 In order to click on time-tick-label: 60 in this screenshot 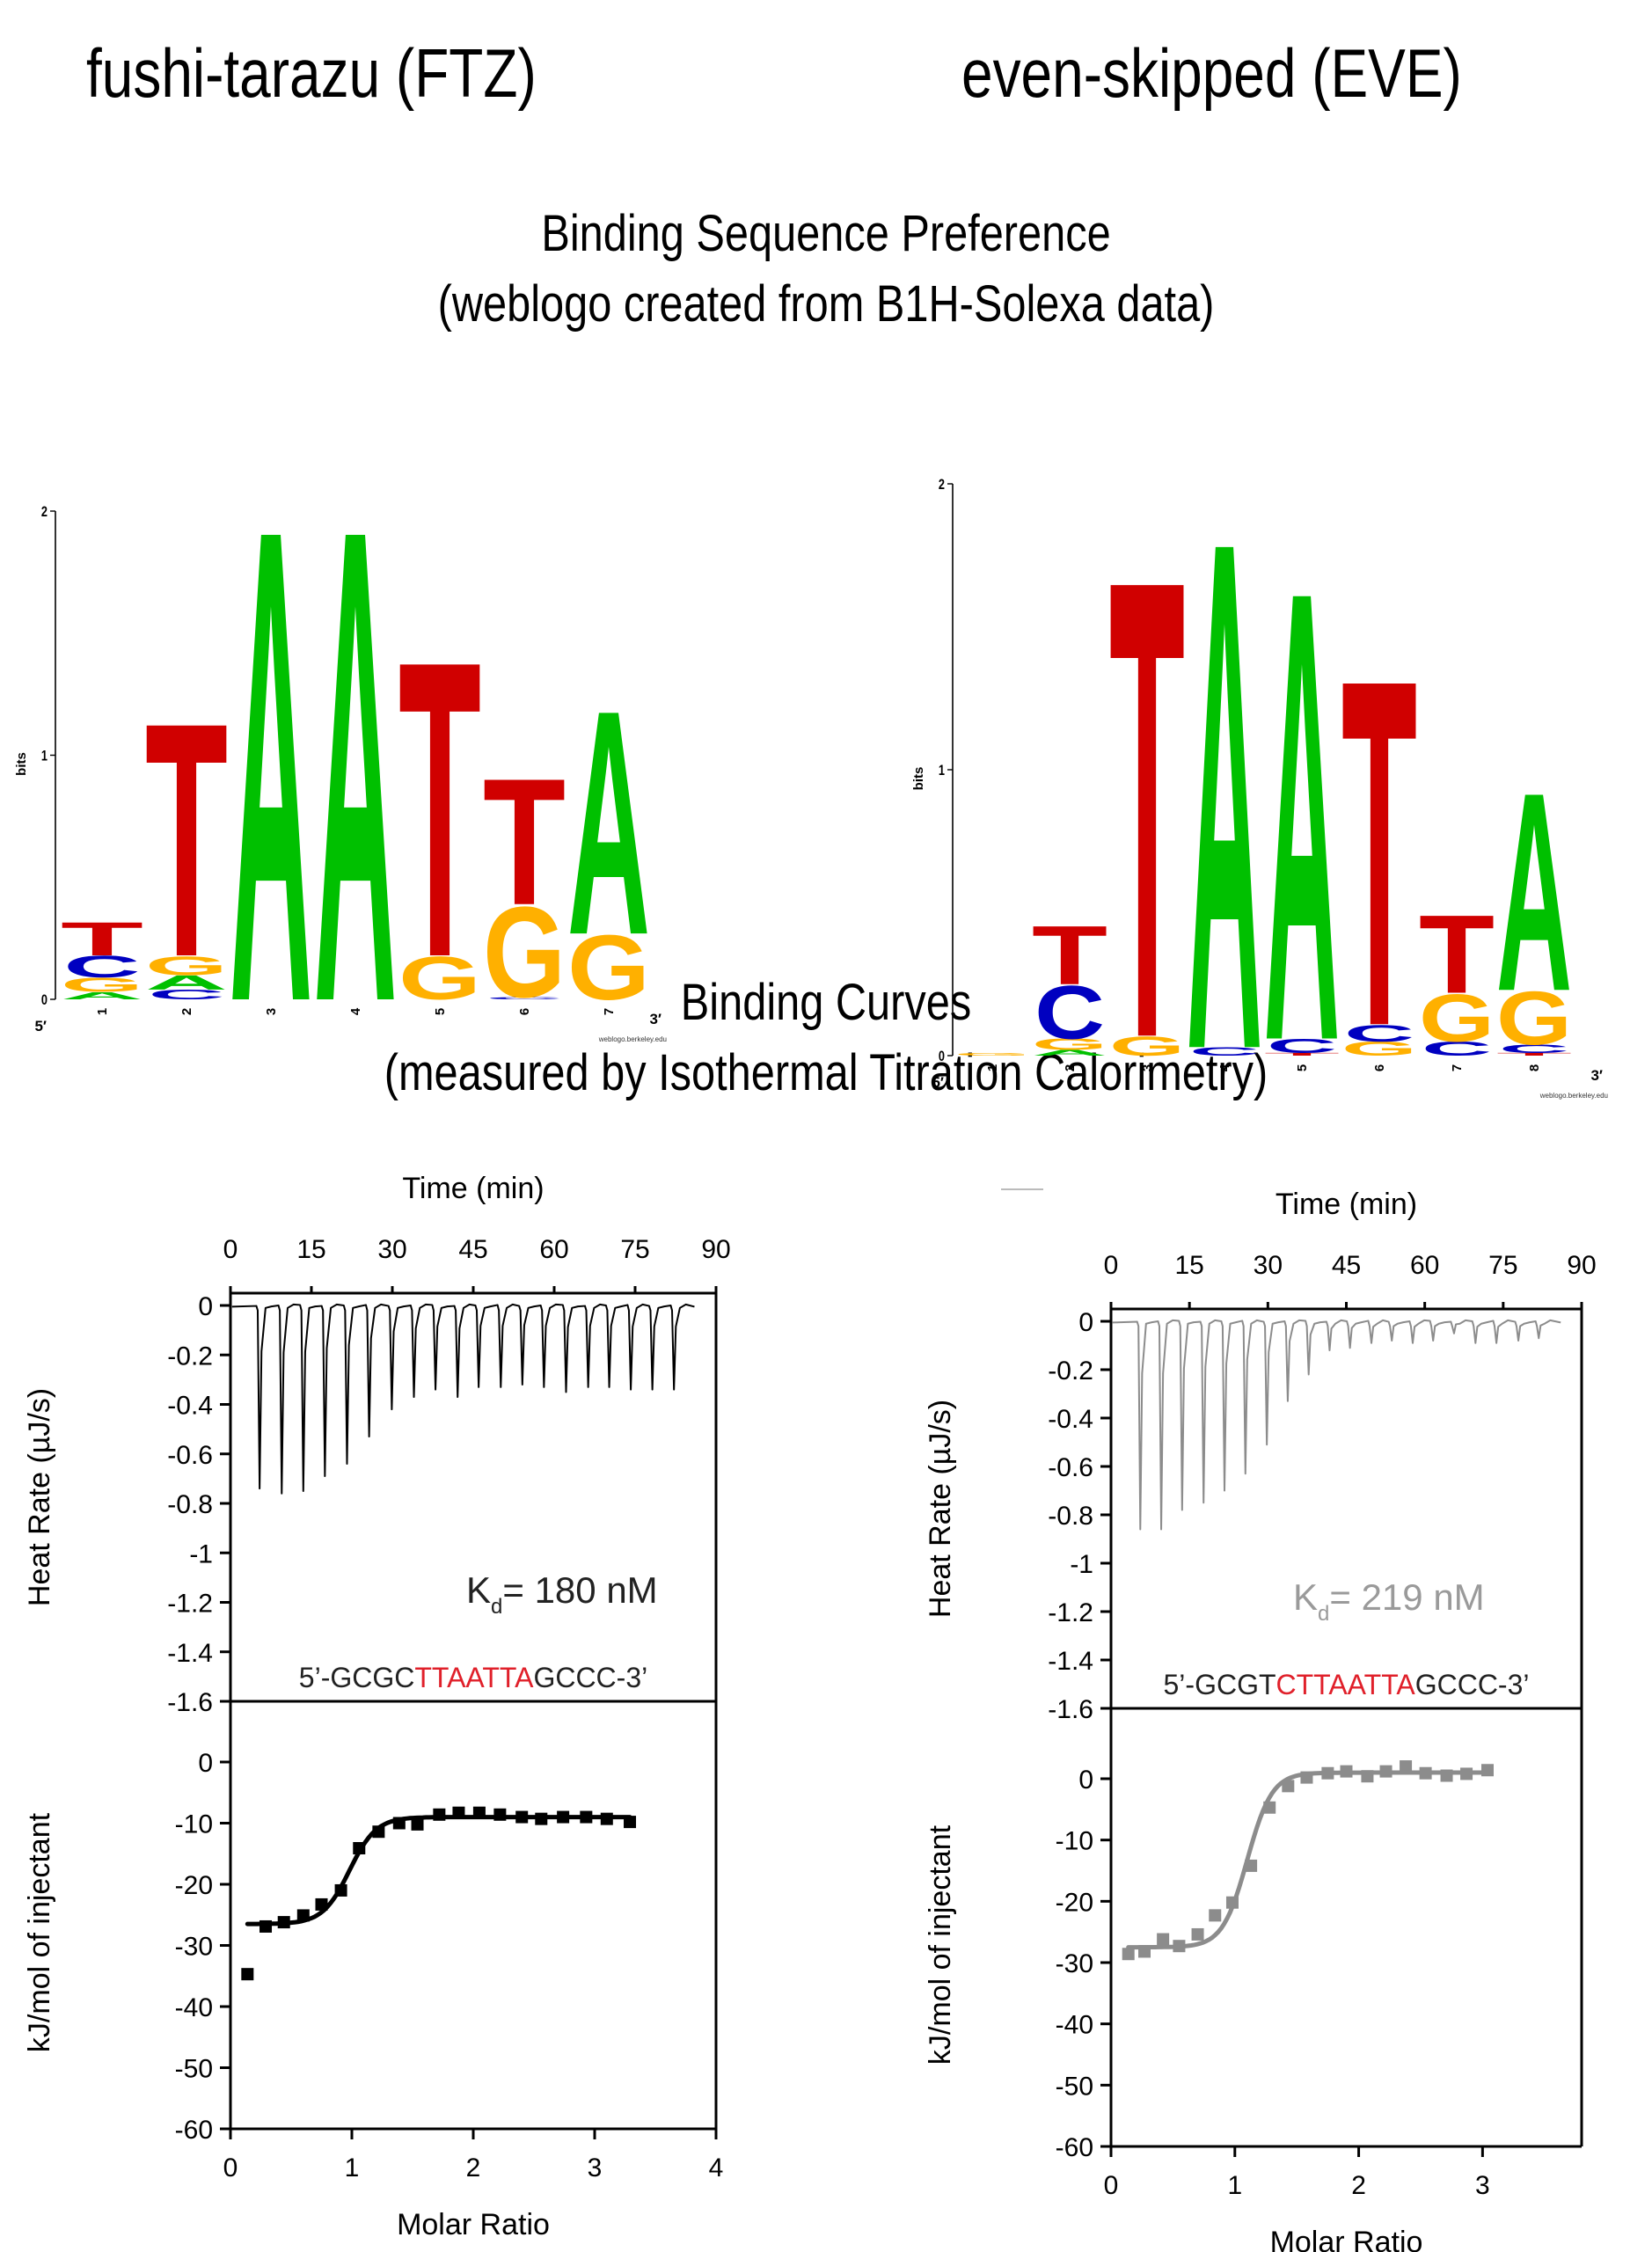, I will do `click(553, 1249)`.